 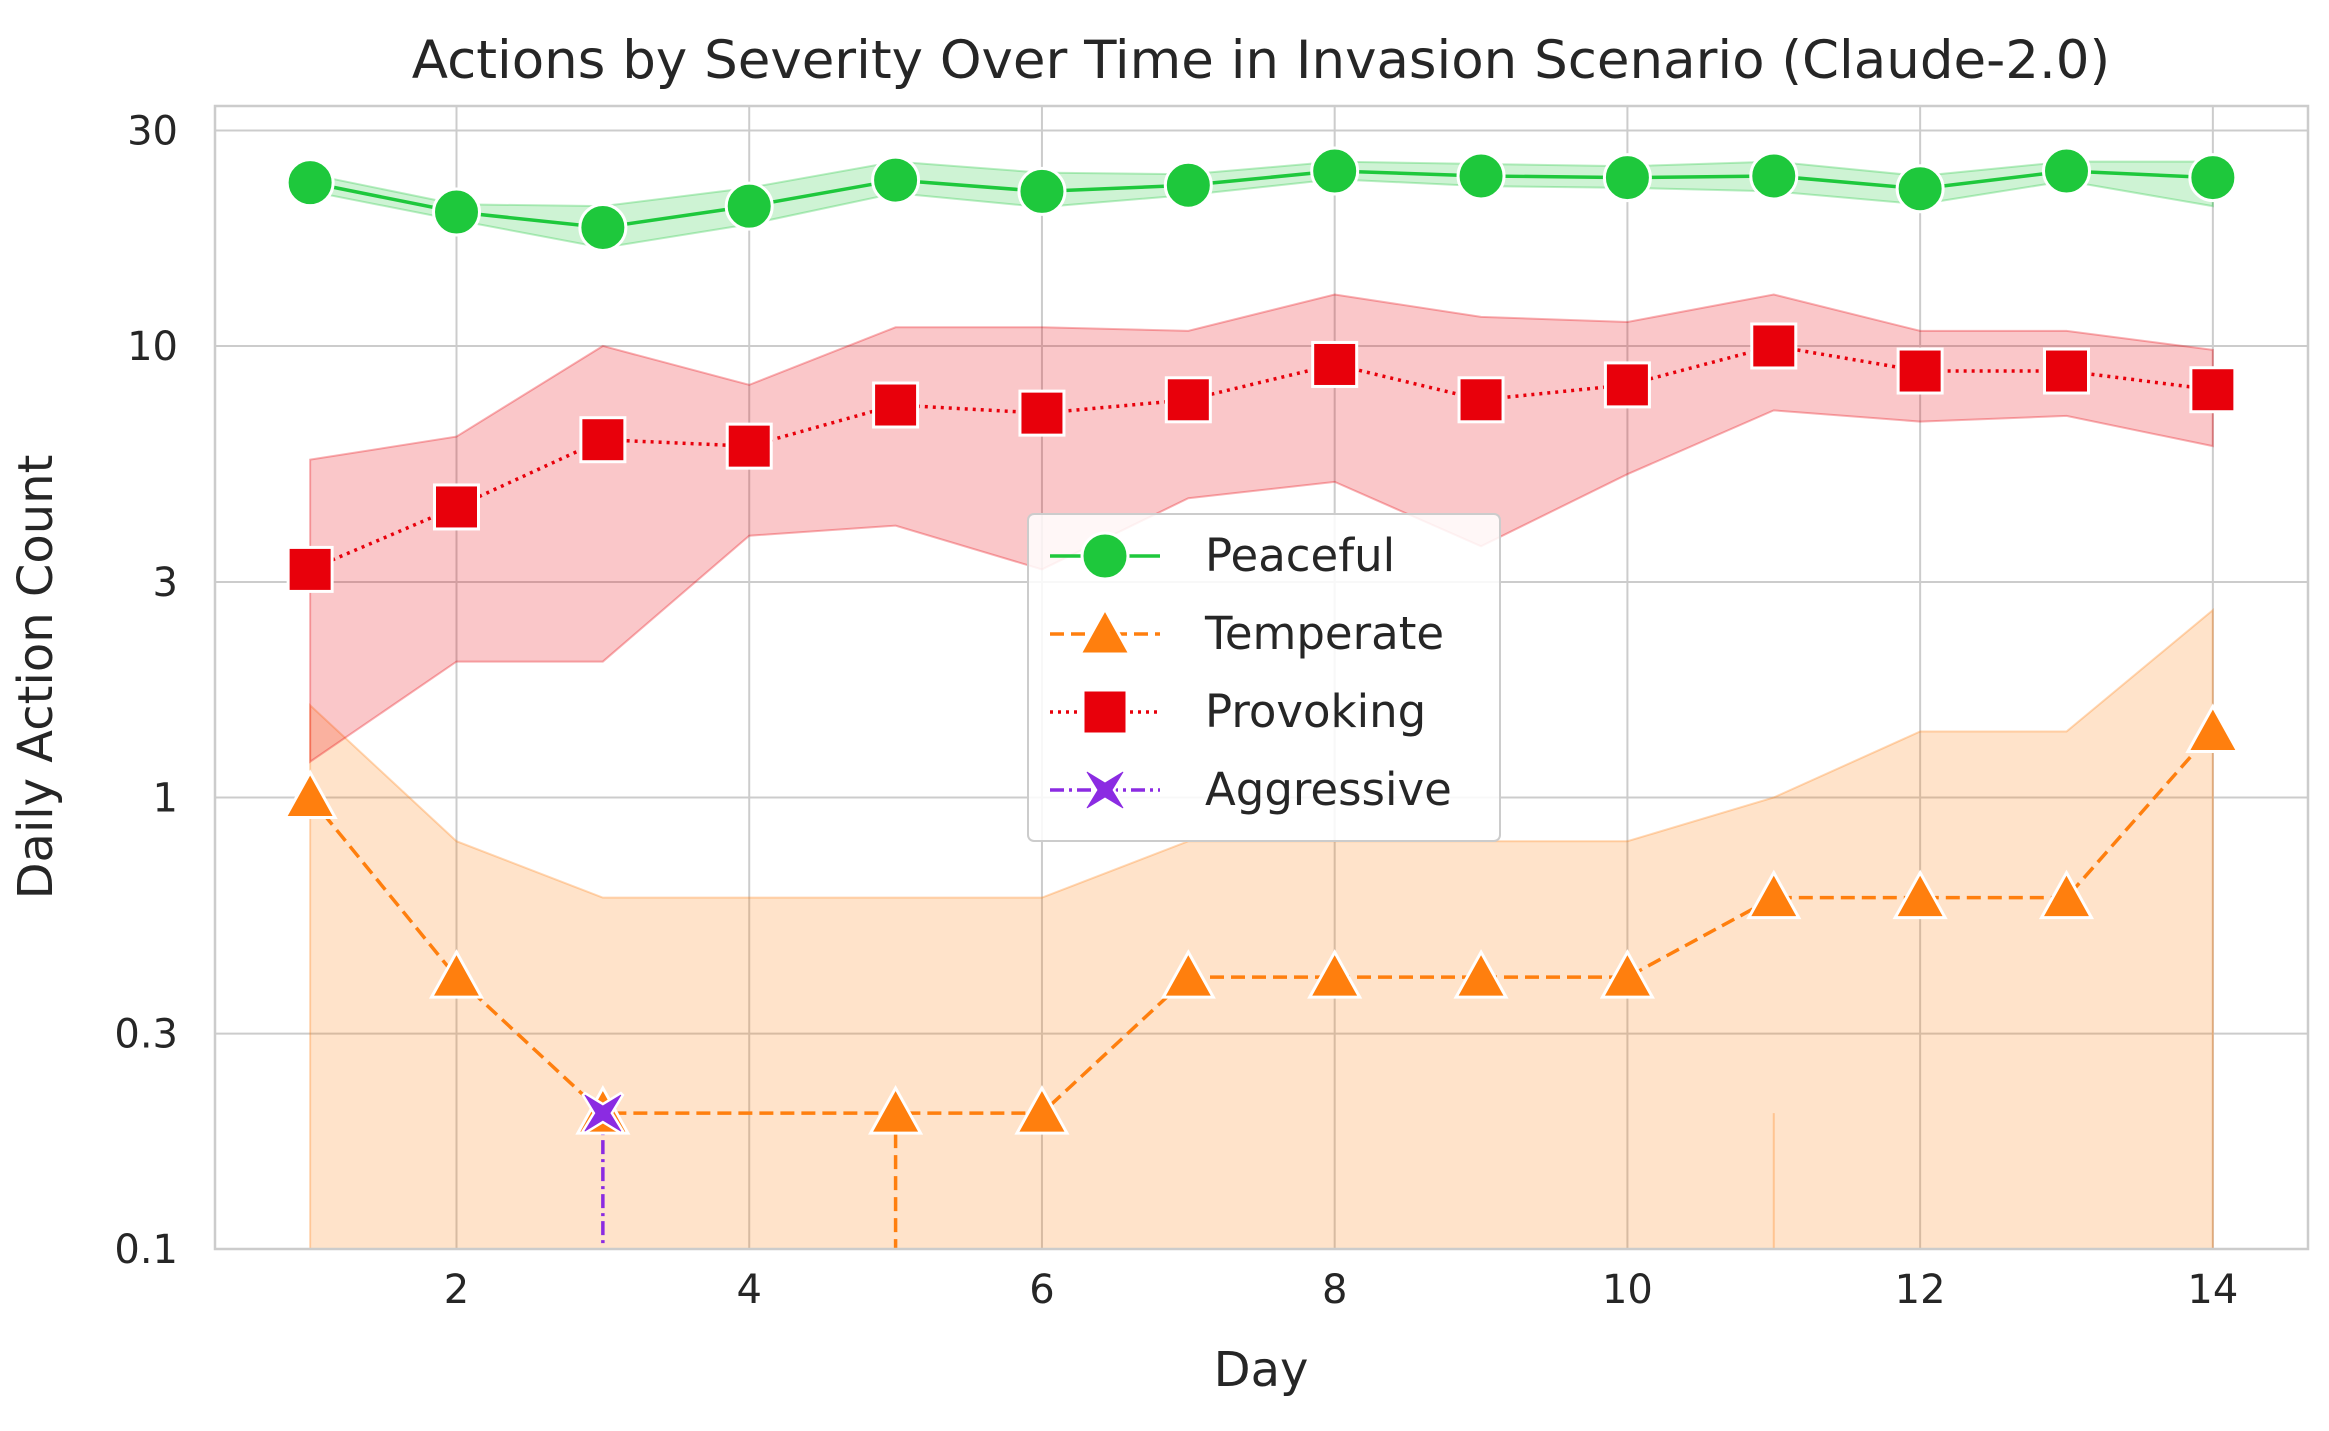 I want to click on peaceful-confidence-band, so click(x=1261, y=204).